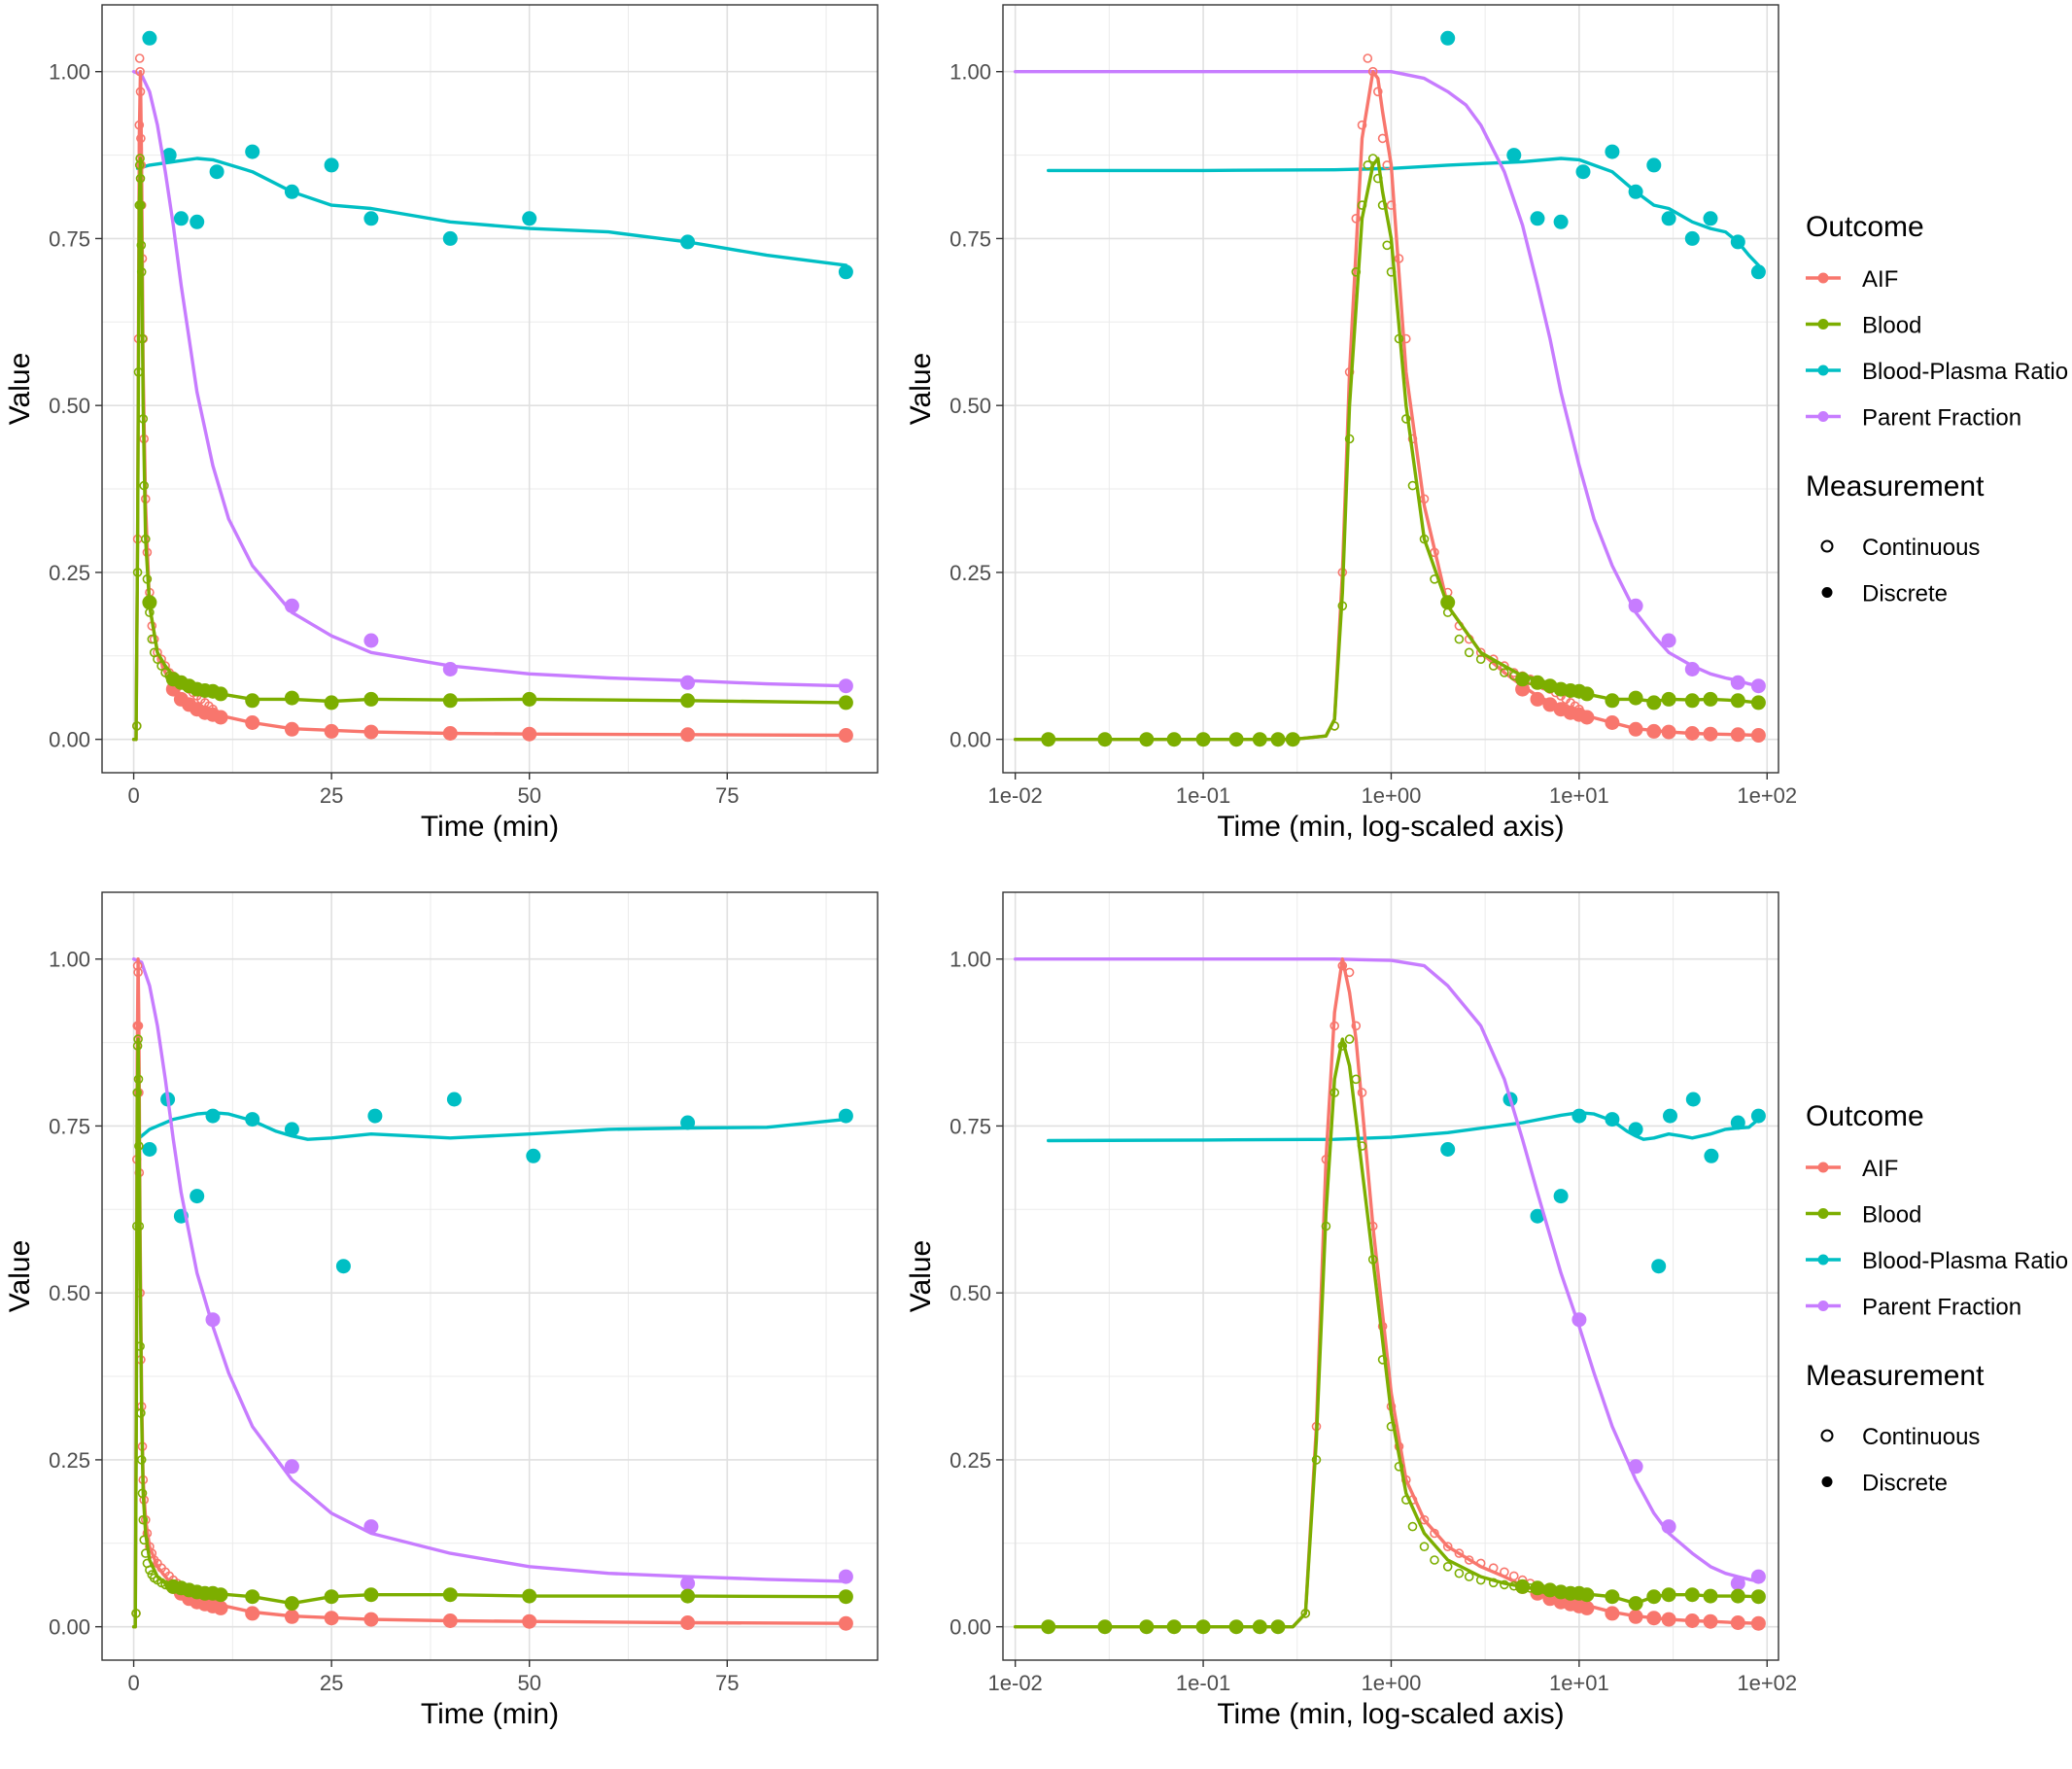 The image size is (2072, 1769). I want to click on plot-area, so click(492, 1294).